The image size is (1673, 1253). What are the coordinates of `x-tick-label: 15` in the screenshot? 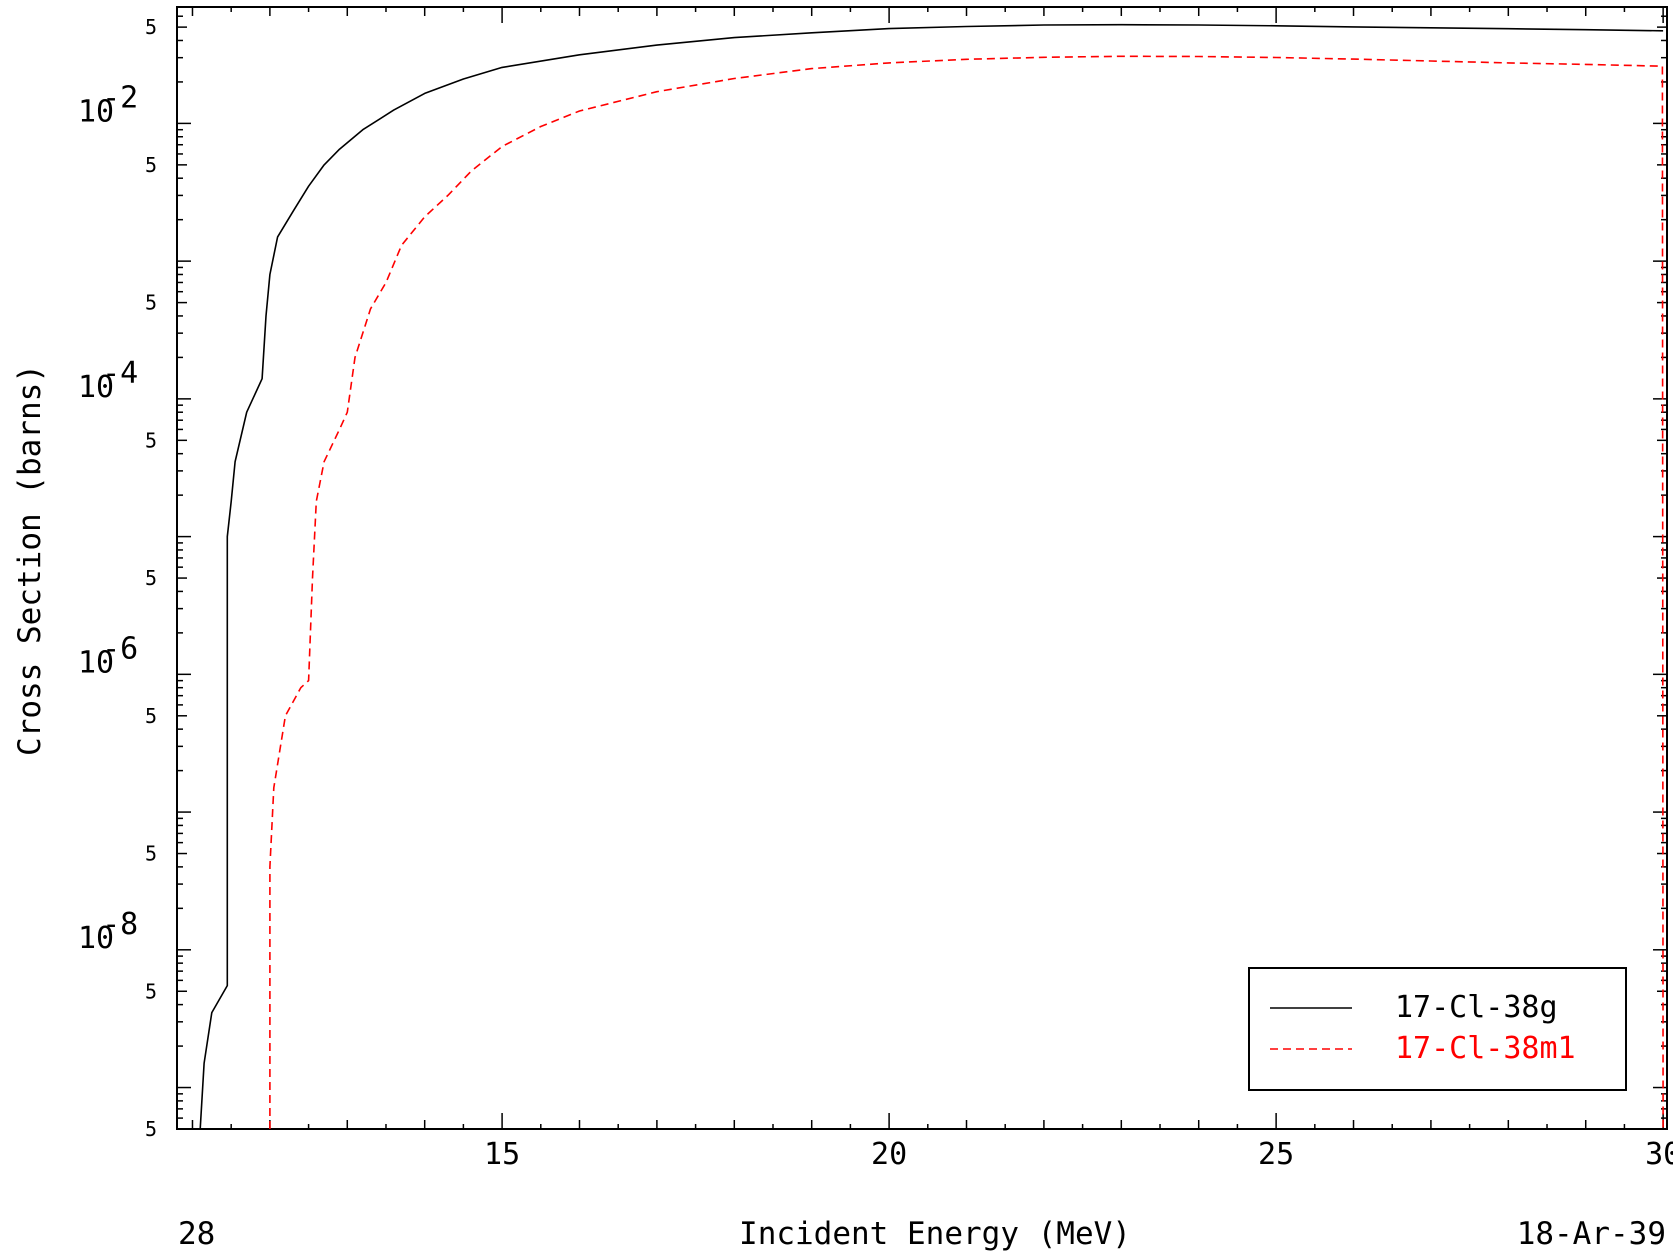 It's located at (502, 1154).